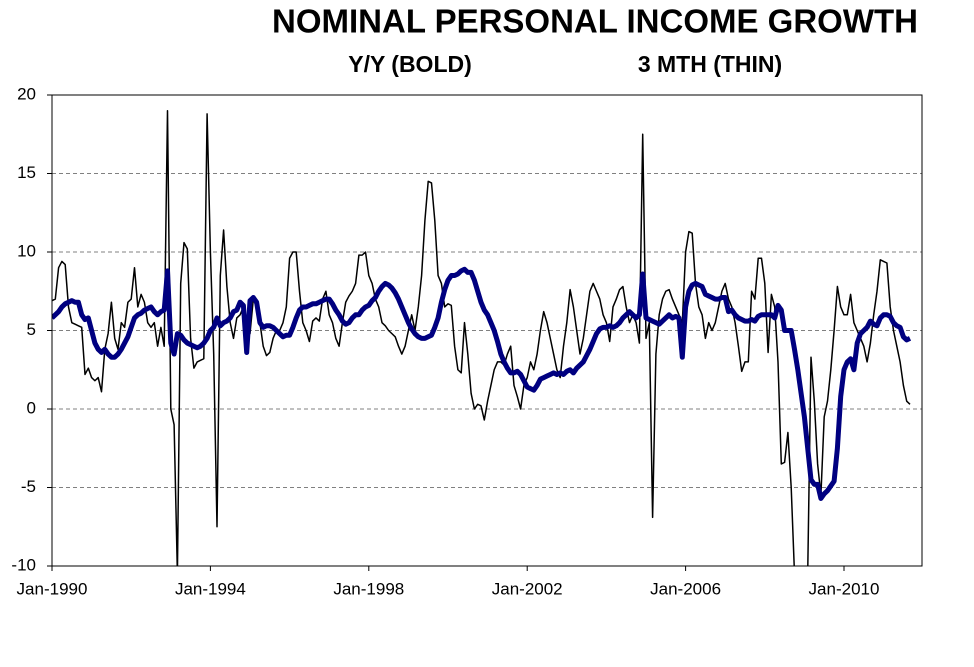  What do you see at coordinates (31, 407) in the screenshot?
I see `y-tick-label: 0` at bounding box center [31, 407].